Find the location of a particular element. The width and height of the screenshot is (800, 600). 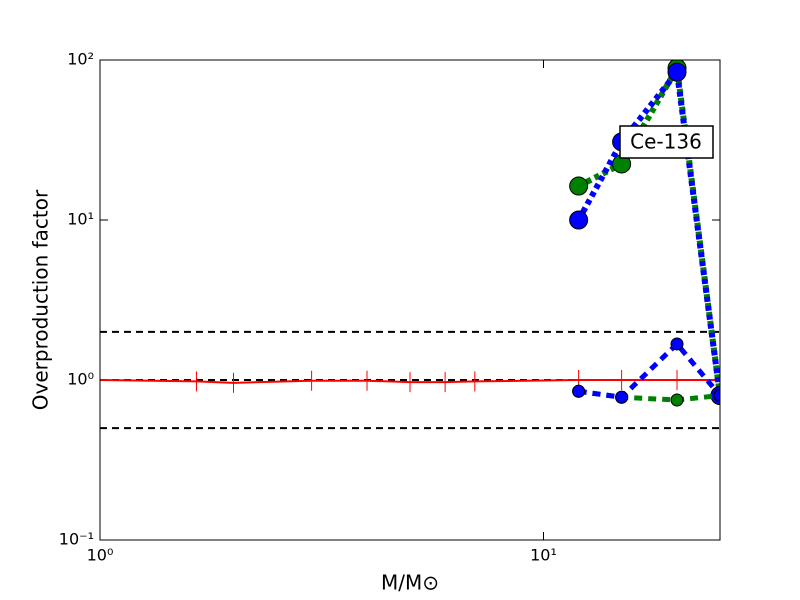

y-axis-label: Overproduction factor is located at coordinates (41, 299).